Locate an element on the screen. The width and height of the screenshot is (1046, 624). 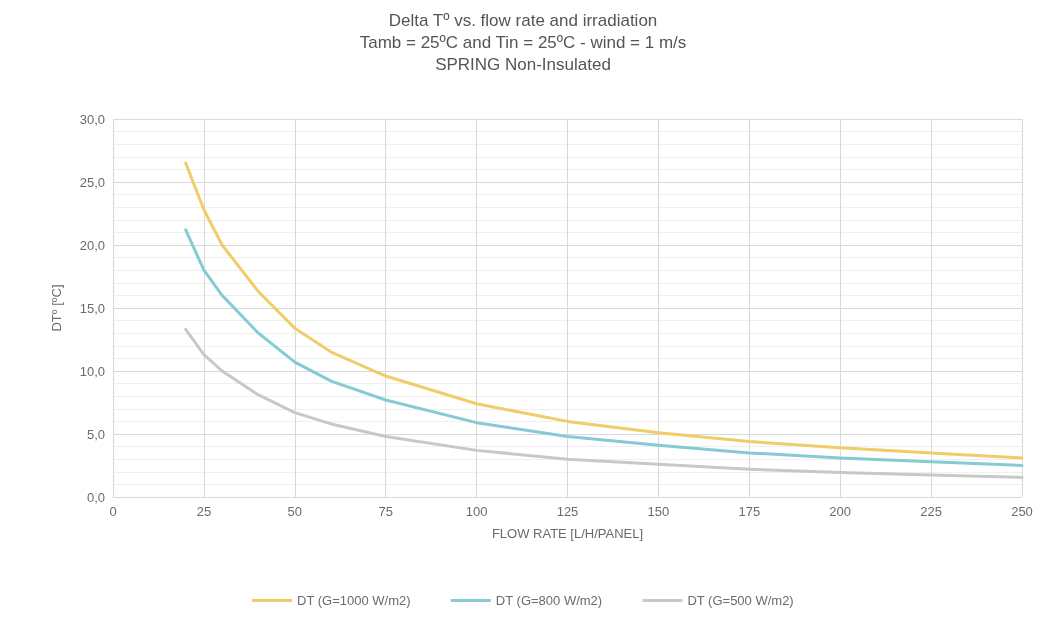
x-tick-label: 250 is located at coordinates (1022, 511).